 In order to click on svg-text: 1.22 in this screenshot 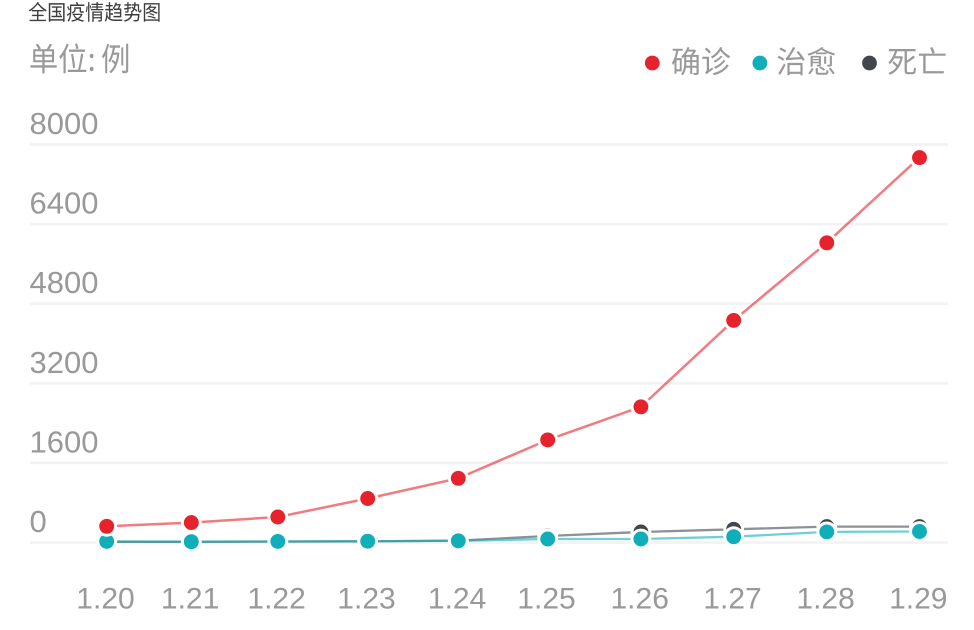, I will do `click(276, 599)`.